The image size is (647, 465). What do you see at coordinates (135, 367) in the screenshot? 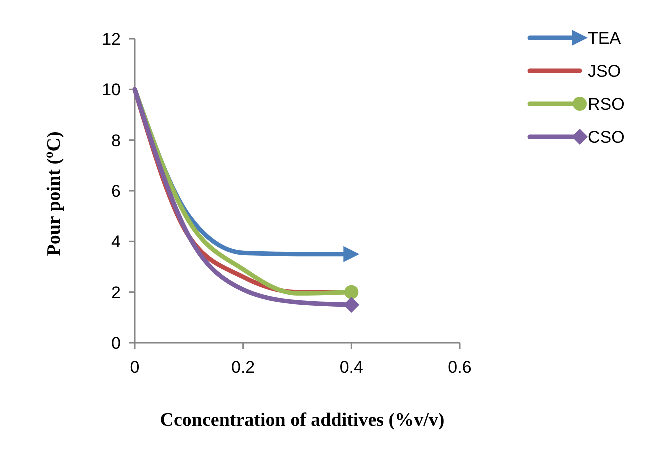
I see `x-tick-label: 0` at bounding box center [135, 367].